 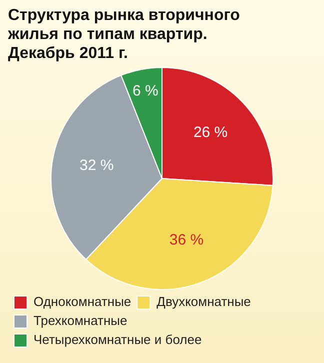 What do you see at coordinates (83, 302) in the screenshot?
I see `legend-label: Однокомнатные` at bounding box center [83, 302].